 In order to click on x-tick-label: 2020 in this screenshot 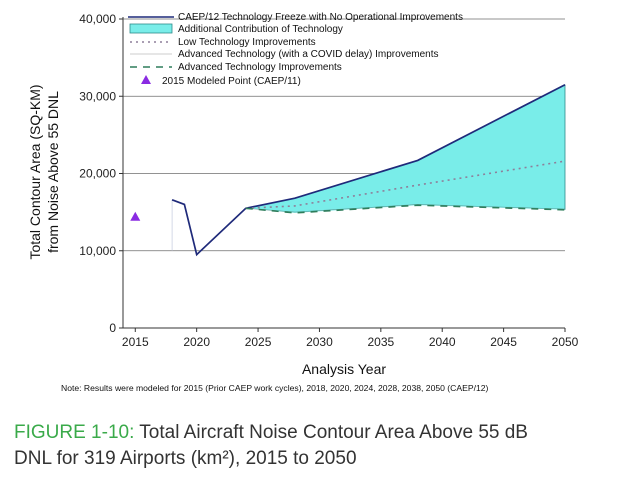, I will do `click(196, 342)`.